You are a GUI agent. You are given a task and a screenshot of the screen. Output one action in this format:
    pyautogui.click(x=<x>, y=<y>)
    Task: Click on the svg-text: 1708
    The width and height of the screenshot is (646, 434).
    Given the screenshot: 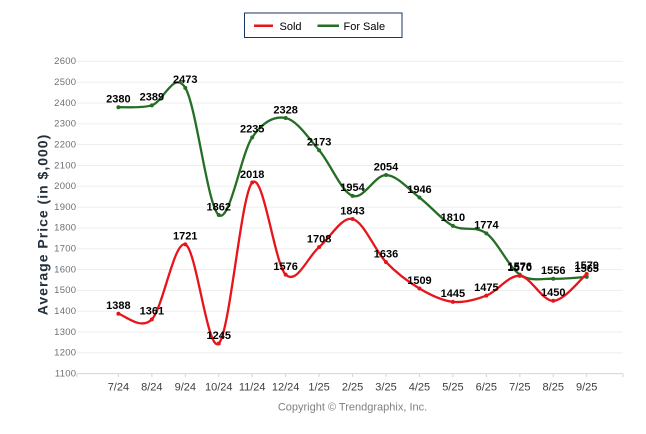 What is the action you would take?
    pyautogui.click(x=319, y=239)
    